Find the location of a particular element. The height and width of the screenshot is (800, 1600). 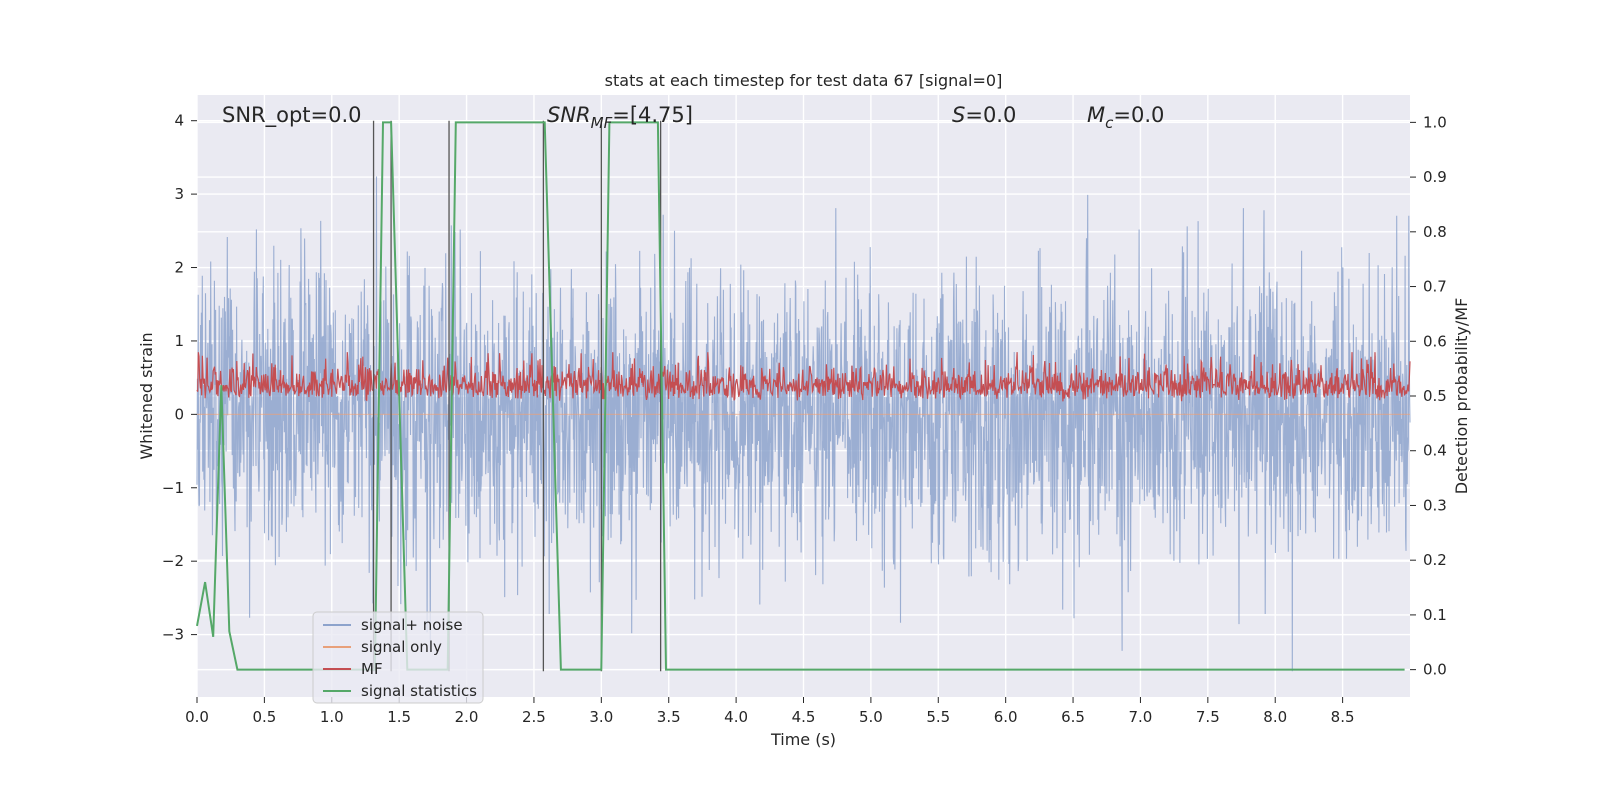

y-axis-right-label: Detection probability/MF is located at coordinates (1461, 396).